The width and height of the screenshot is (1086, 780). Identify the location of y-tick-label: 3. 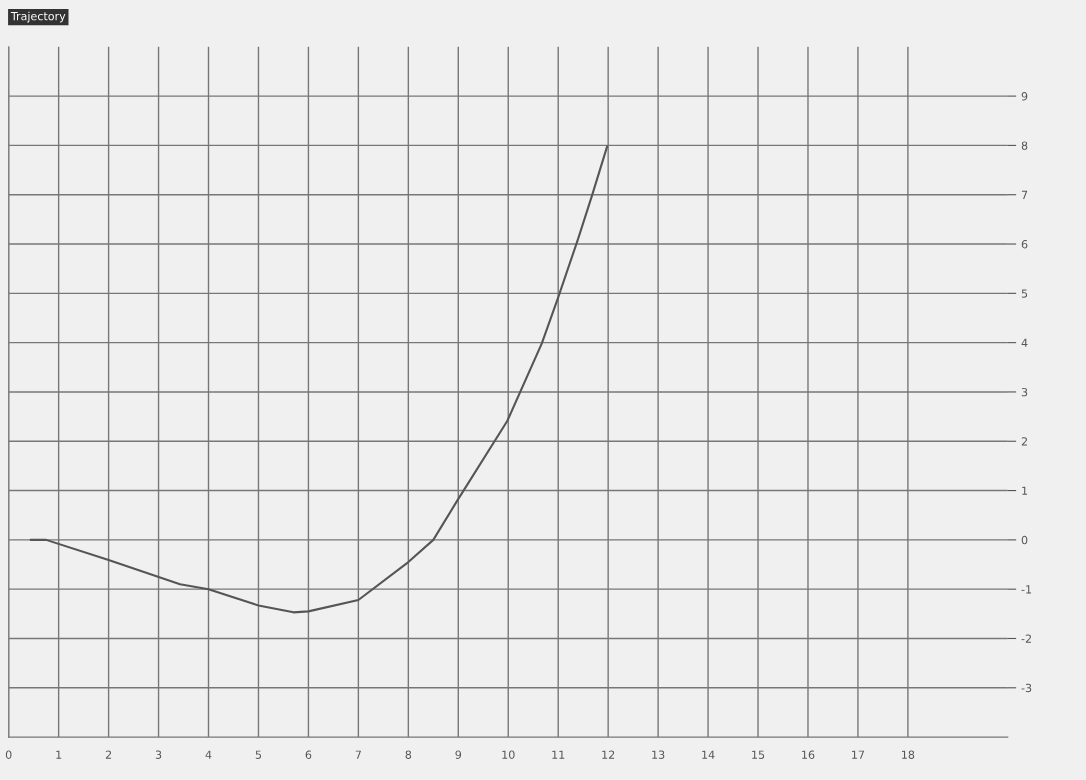
(1024, 392).